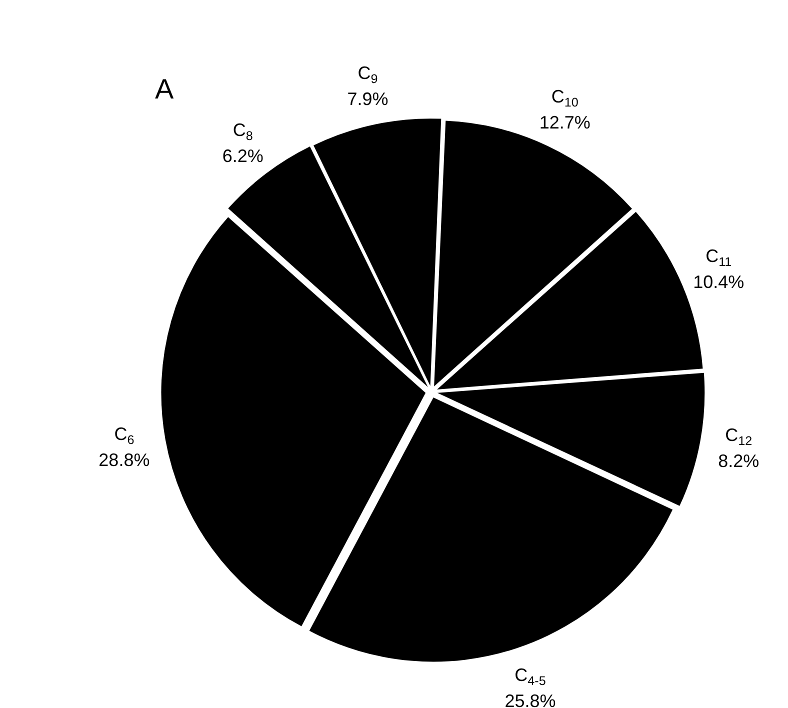  What do you see at coordinates (367, 99) in the screenshot?
I see `data-label: 7.9%` at bounding box center [367, 99].